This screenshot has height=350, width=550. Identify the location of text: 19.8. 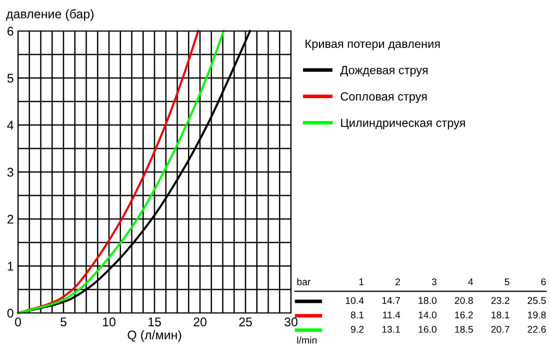
(537, 314).